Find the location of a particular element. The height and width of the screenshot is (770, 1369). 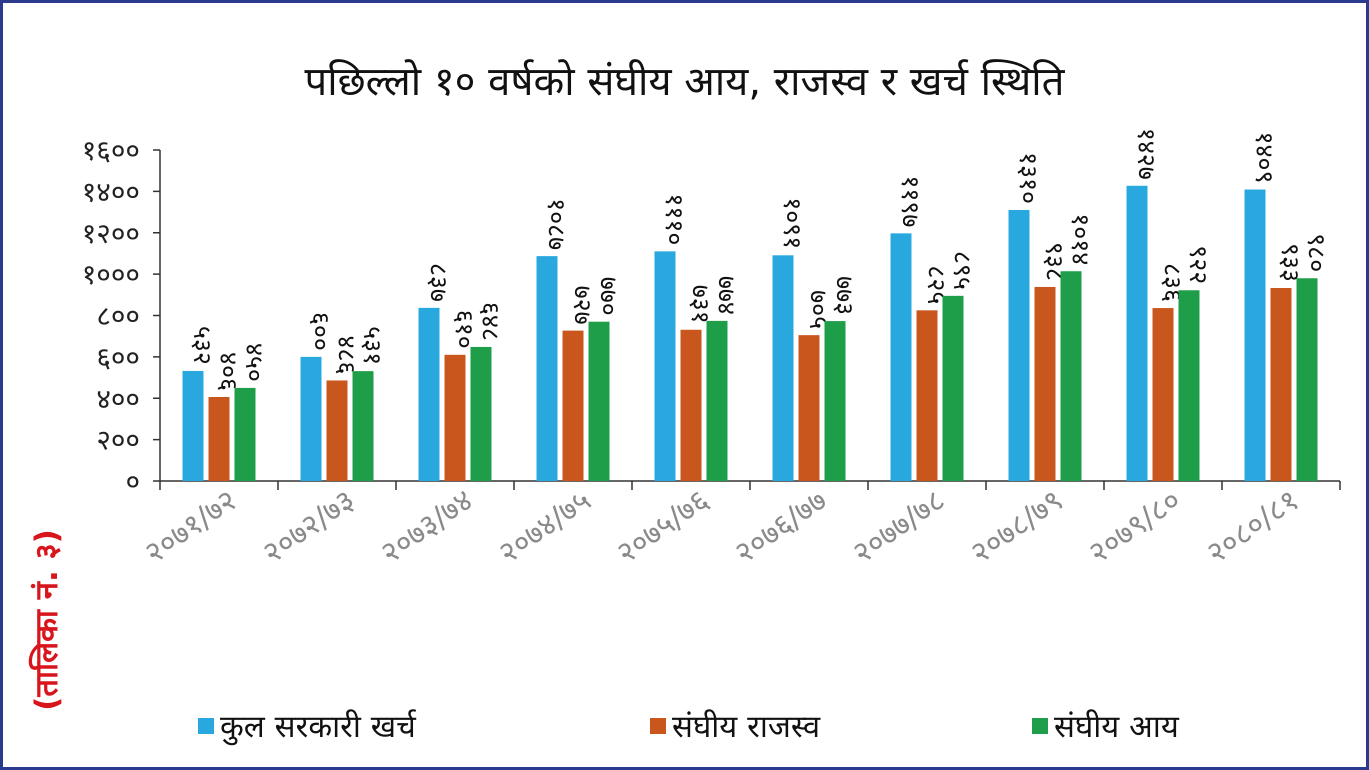

legend-label-total-expenditure: कुल सरकारी खर्च is located at coordinates (318, 727).